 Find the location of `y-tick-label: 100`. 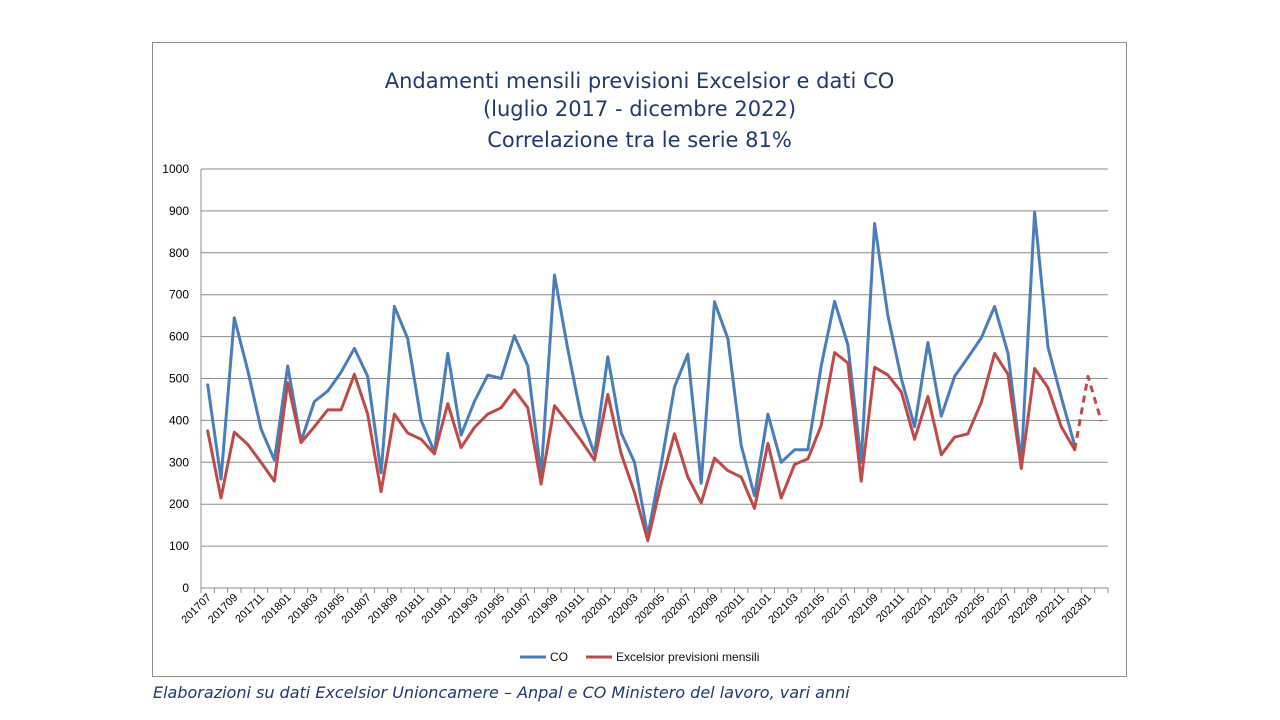

y-tick-label: 100 is located at coordinates (179, 546).